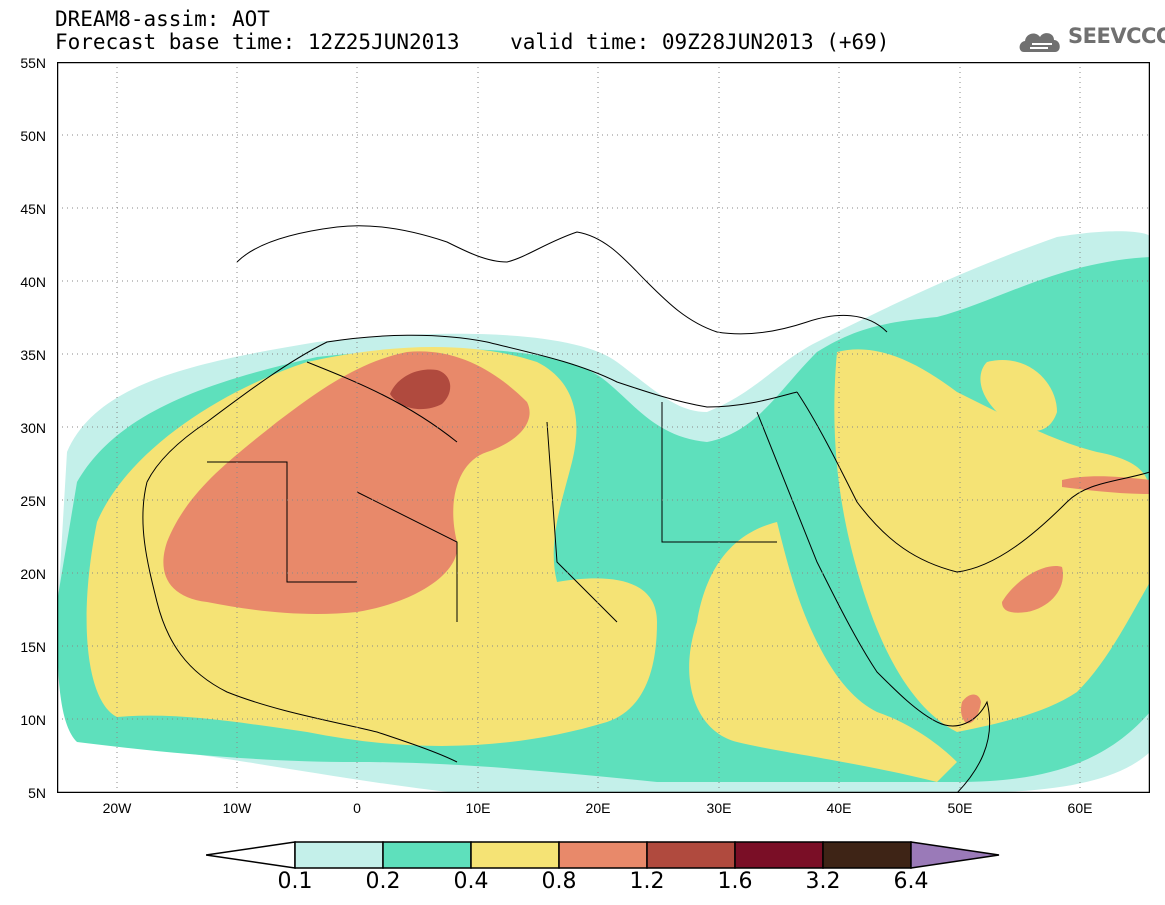 Image resolution: width=1165 pixels, height=905 pixels. I want to click on lat-label-55n: 55N, so click(33, 63).